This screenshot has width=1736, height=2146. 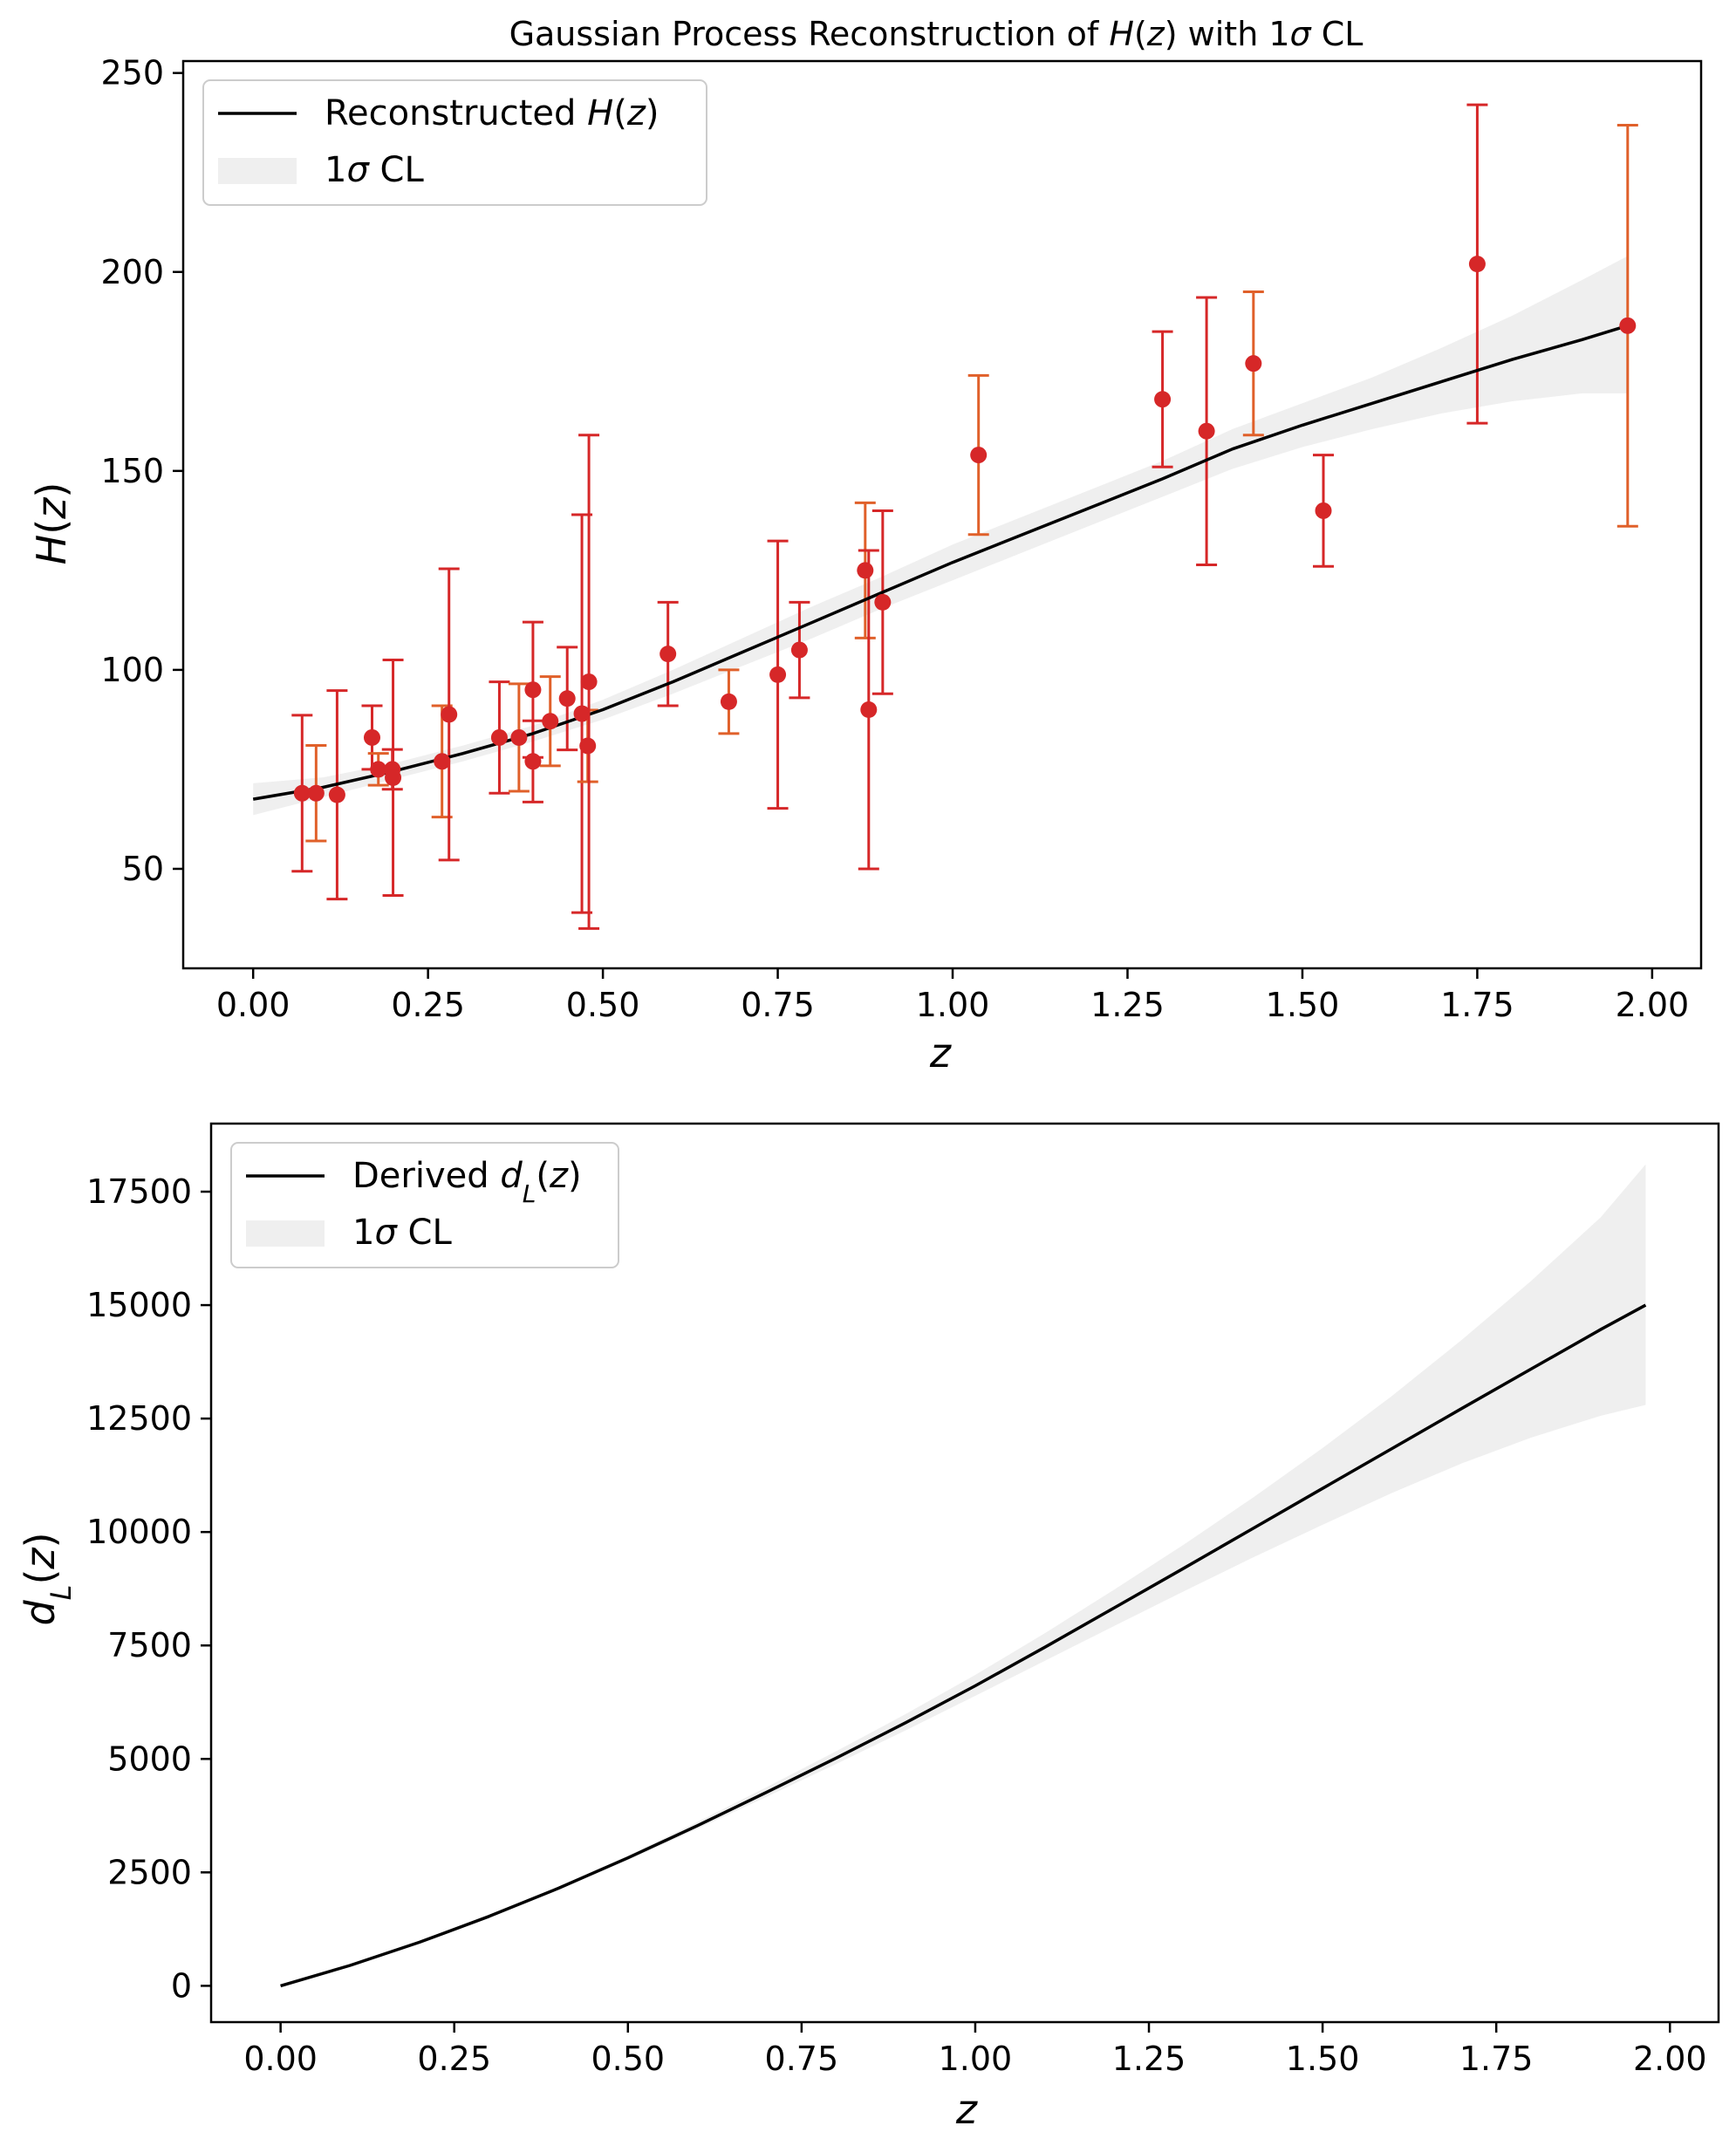 I want to click on legend-band-swatch, so click(x=285, y=1233).